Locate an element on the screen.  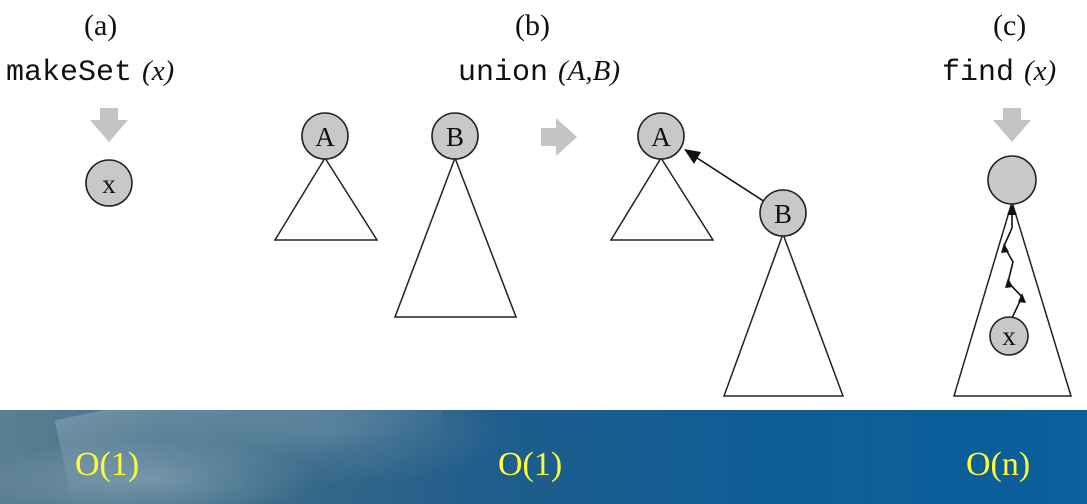
node-b-after is located at coordinates (783, 213).